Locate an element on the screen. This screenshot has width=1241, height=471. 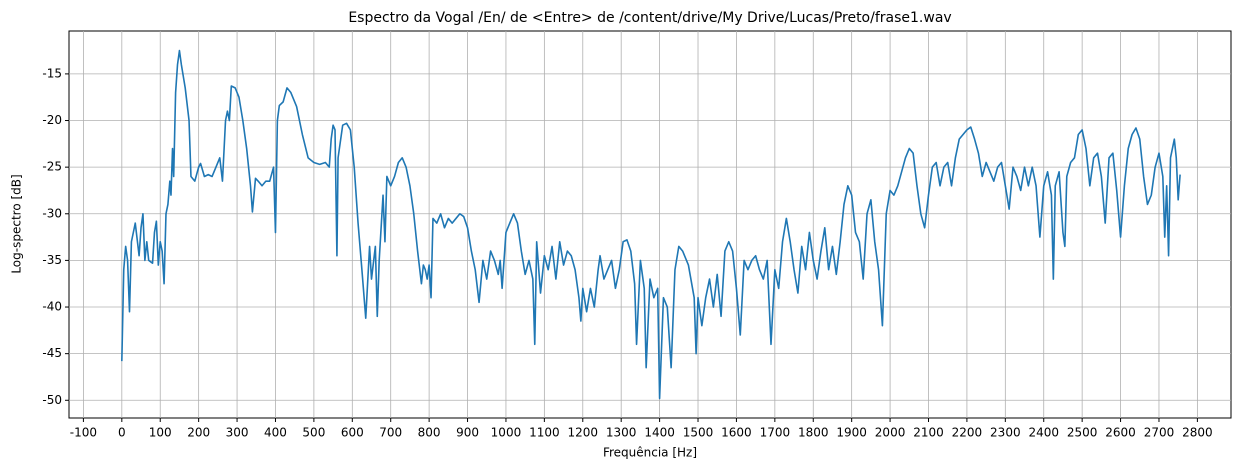
x-tick-label: 1400 is located at coordinates (659, 433).